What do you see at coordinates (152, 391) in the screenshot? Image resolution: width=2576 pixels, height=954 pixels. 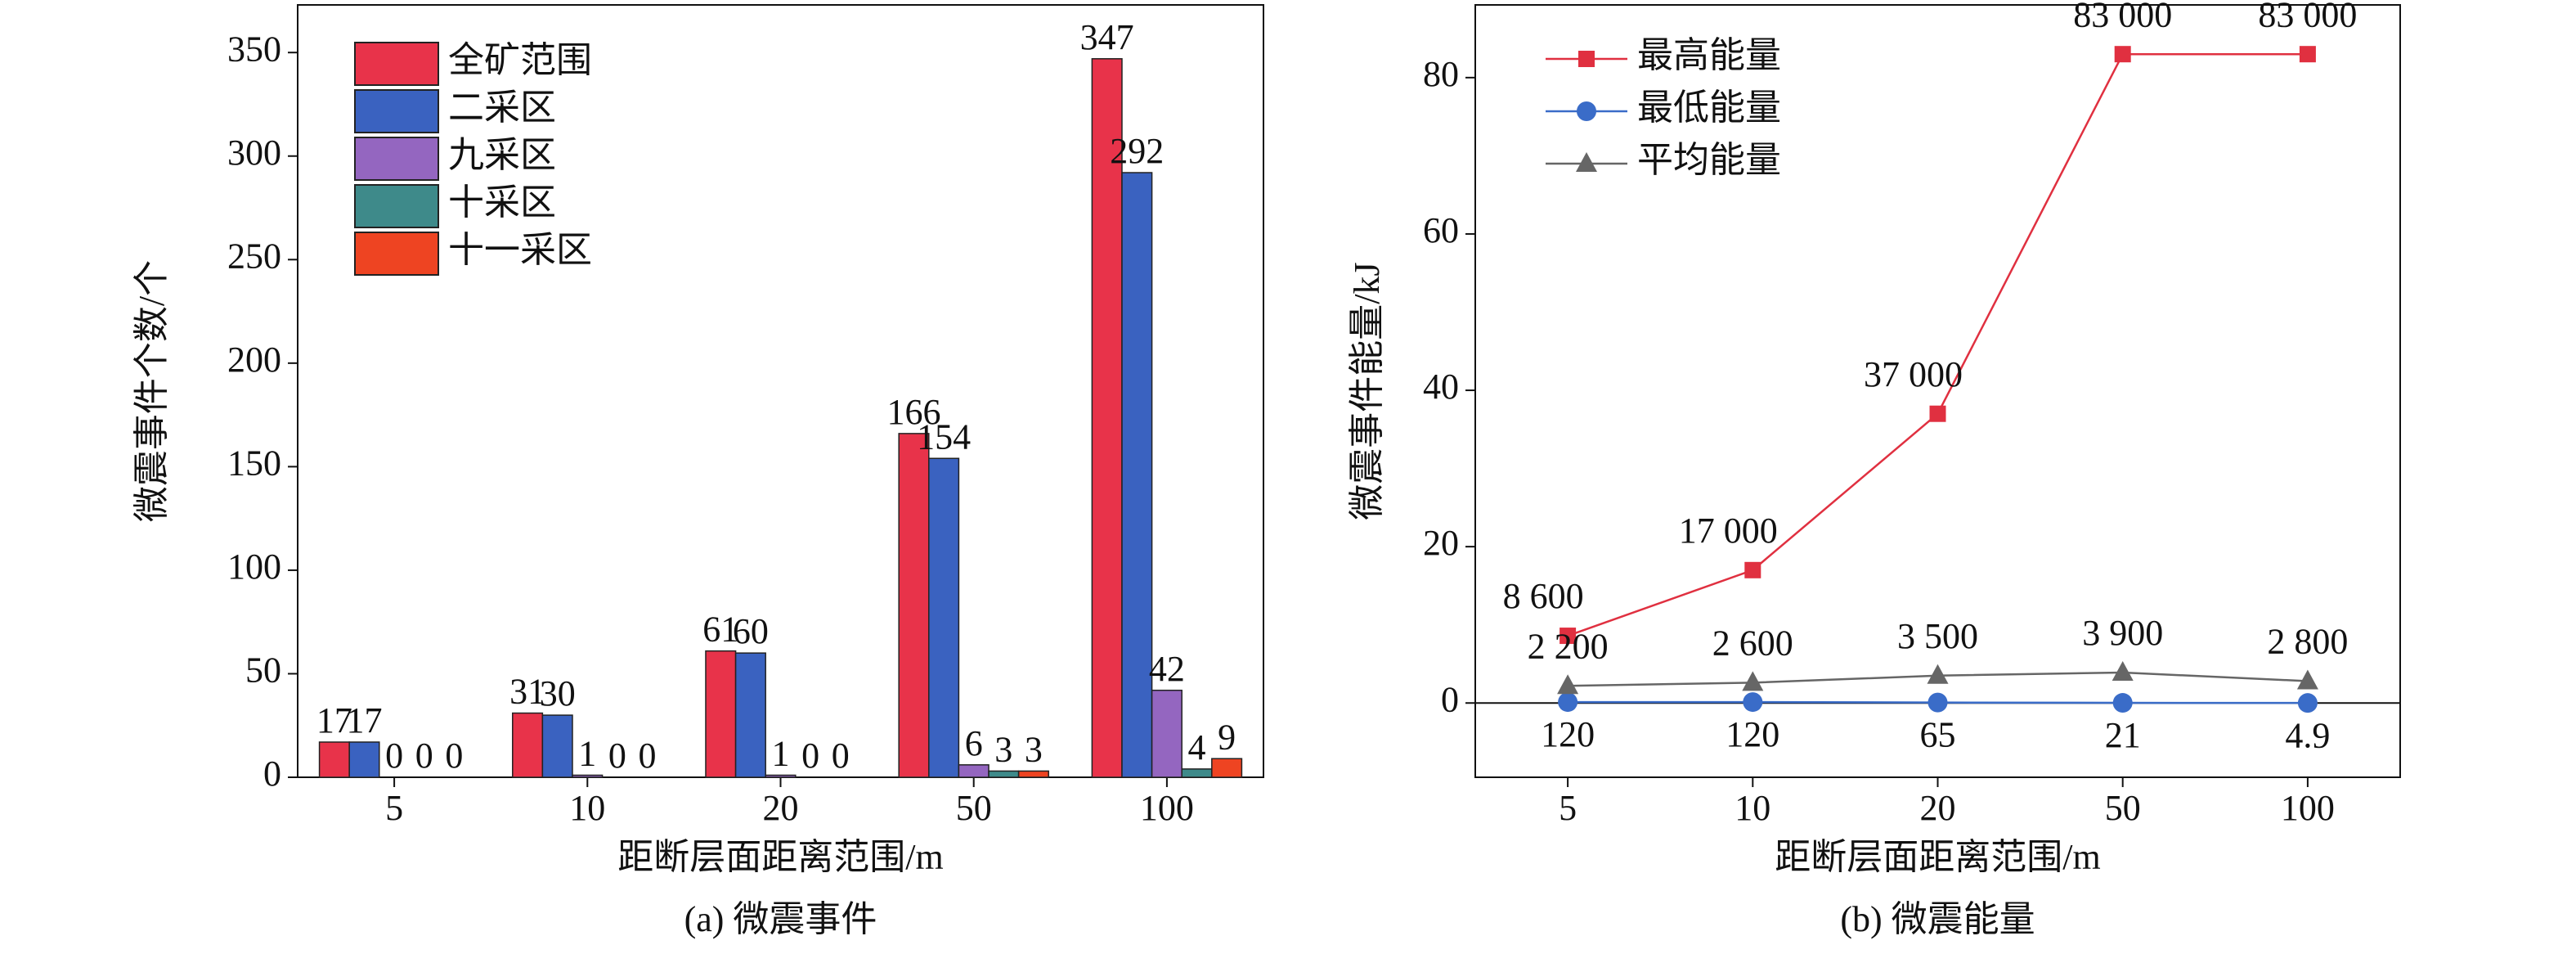 I see `y-axis-label: 微震事件个数/个` at bounding box center [152, 391].